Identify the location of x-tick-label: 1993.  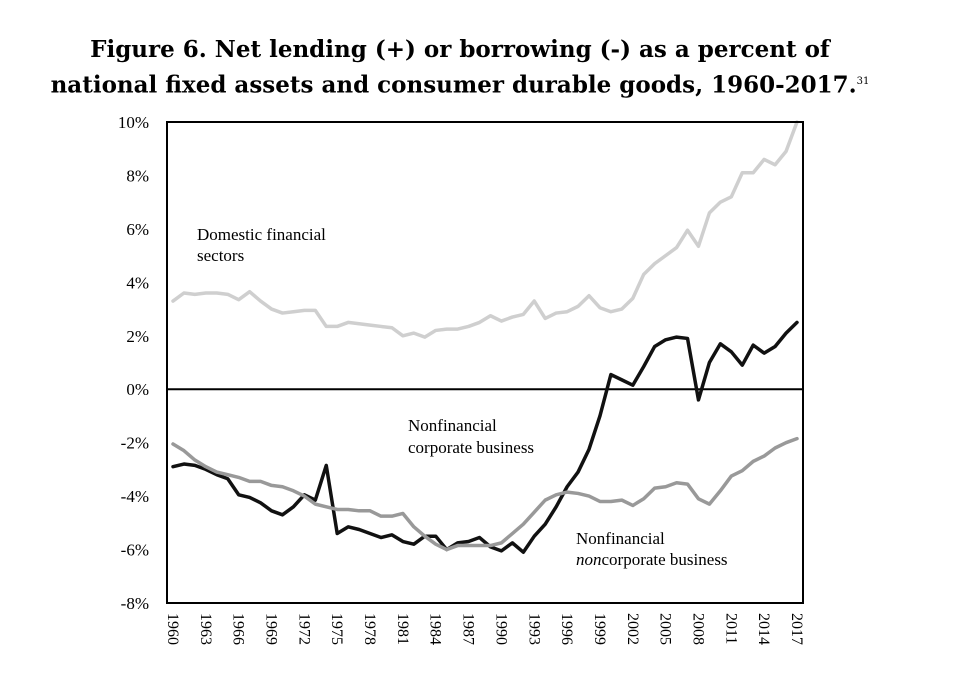
(533, 629).